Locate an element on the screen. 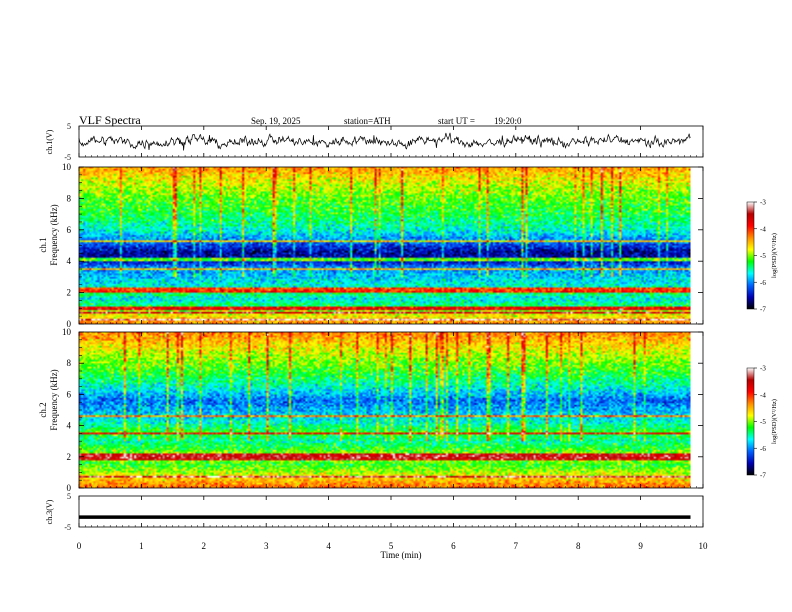 The width and height of the screenshot is (792, 612). ch2-spectrogram-colorbar-tick-label: -6 is located at coordinates (763, 449).